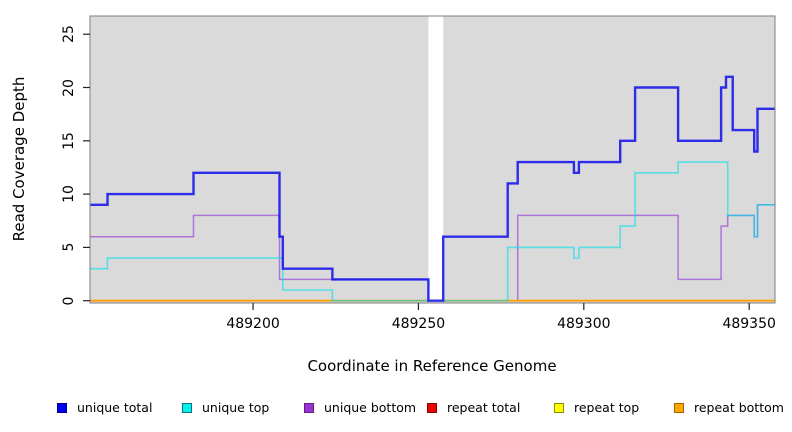 The width and height of the screenshot is (792, 432). What do you see at coordinates (69, 301) in the screenshot?
I see `y-tick-label: 0` at bounding box center [69, 301].